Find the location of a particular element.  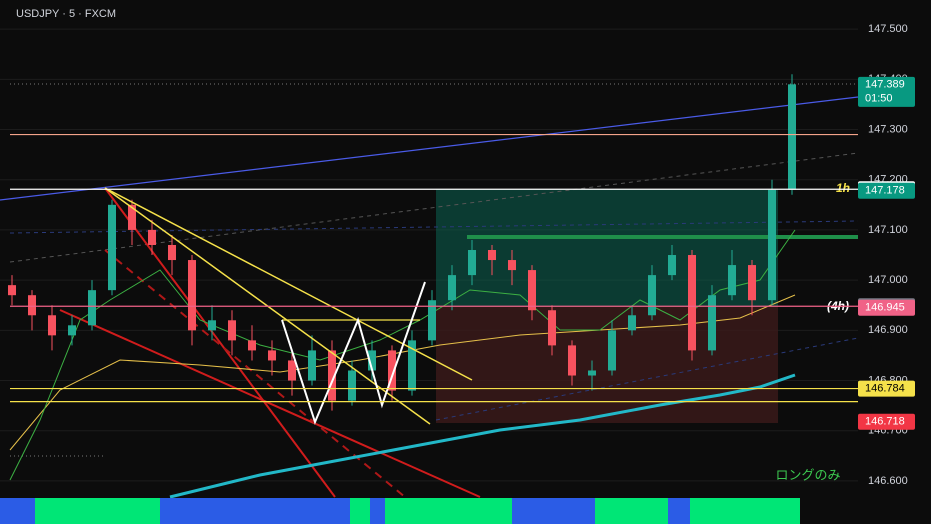

signal-strip is located at coordinates (400, 511).